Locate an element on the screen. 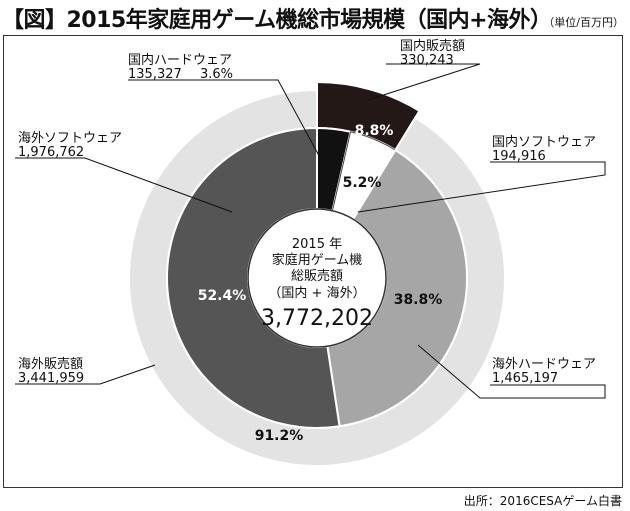  leader-domestic-total is located at coordinates (424, 82).